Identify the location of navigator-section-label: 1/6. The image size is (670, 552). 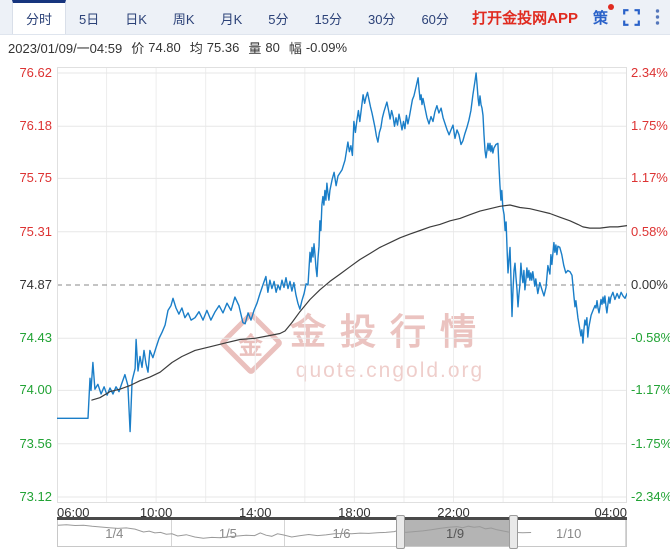
(341, 533).